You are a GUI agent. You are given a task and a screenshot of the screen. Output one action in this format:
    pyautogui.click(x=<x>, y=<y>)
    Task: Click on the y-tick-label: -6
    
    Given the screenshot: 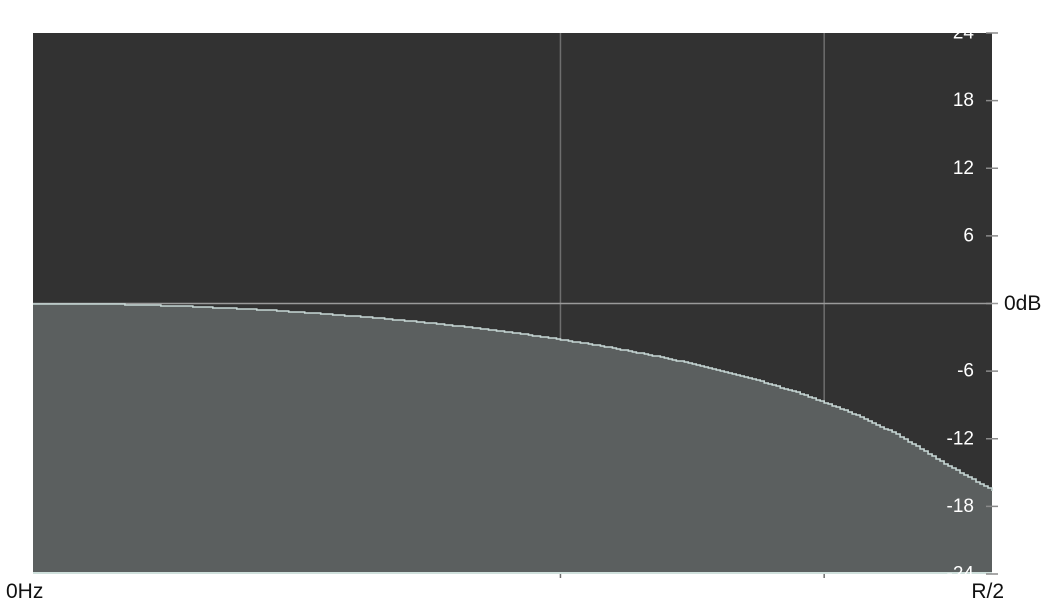 What is the action you would take?
    pyautogui.click(x=965, y=371)
    